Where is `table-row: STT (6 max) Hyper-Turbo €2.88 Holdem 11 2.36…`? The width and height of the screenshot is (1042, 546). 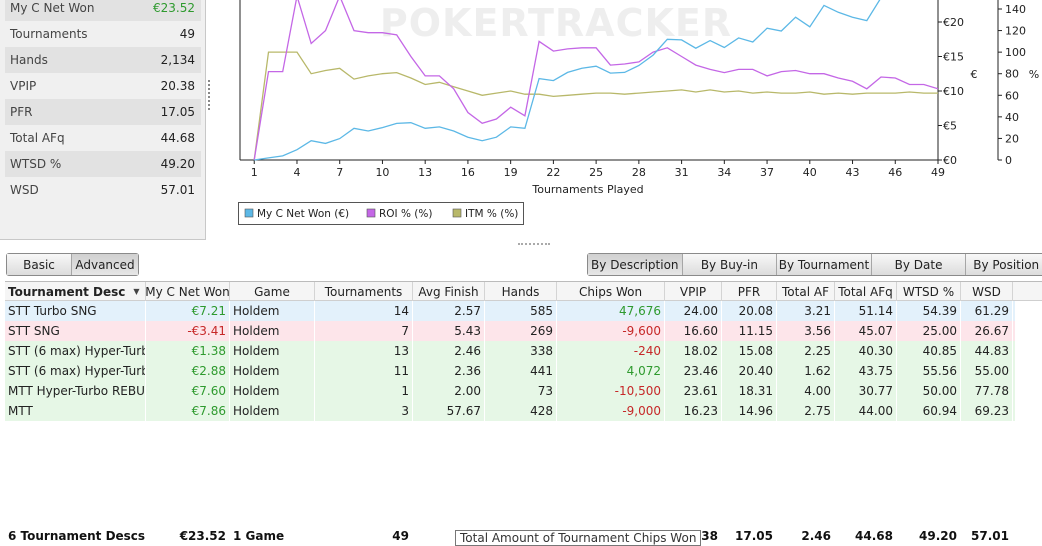 table-row: STT (6 max) Hyper-Turbo €2.88 Holdem 11 2.36… is located at coordinates (510, 371).